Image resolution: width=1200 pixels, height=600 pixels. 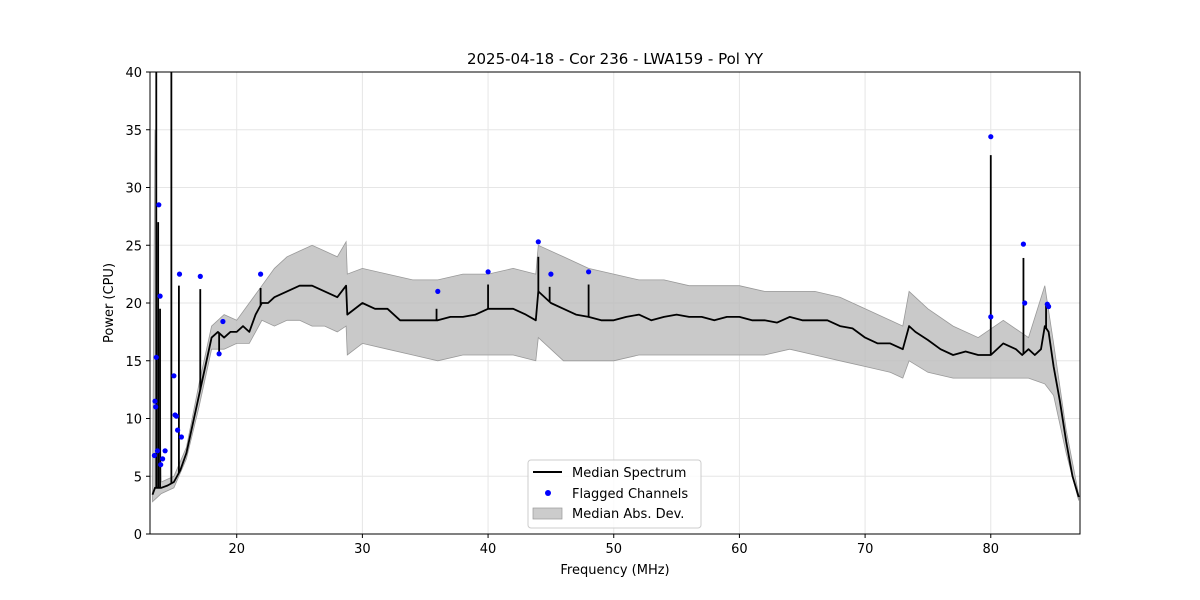 I want to click on legend-flagged-swatch, so click(x=548, y=493).